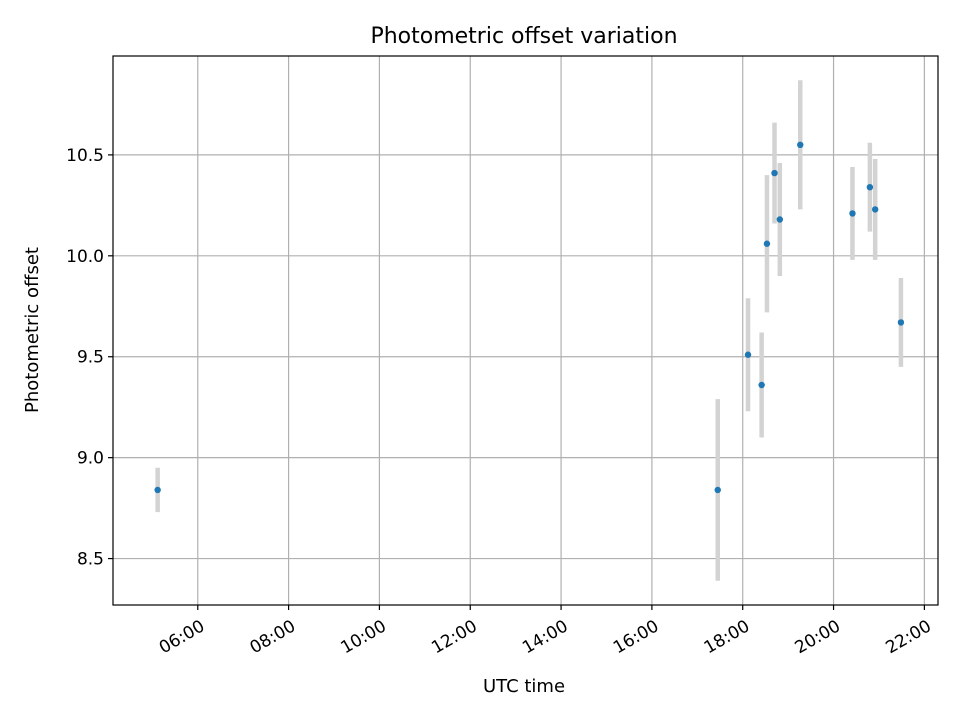  I want to click on y-tick-label: 9.0, so click(90, 459).